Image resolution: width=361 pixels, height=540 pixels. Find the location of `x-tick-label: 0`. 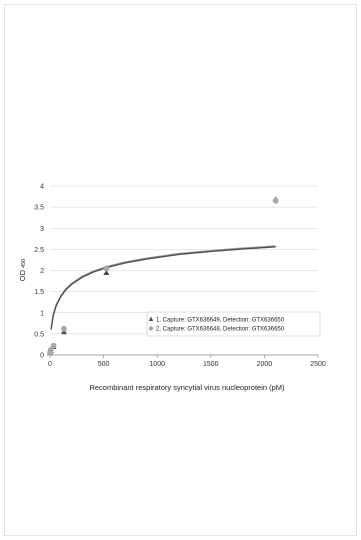

x-tick-label: 0 is located at coordinates (50, 364).